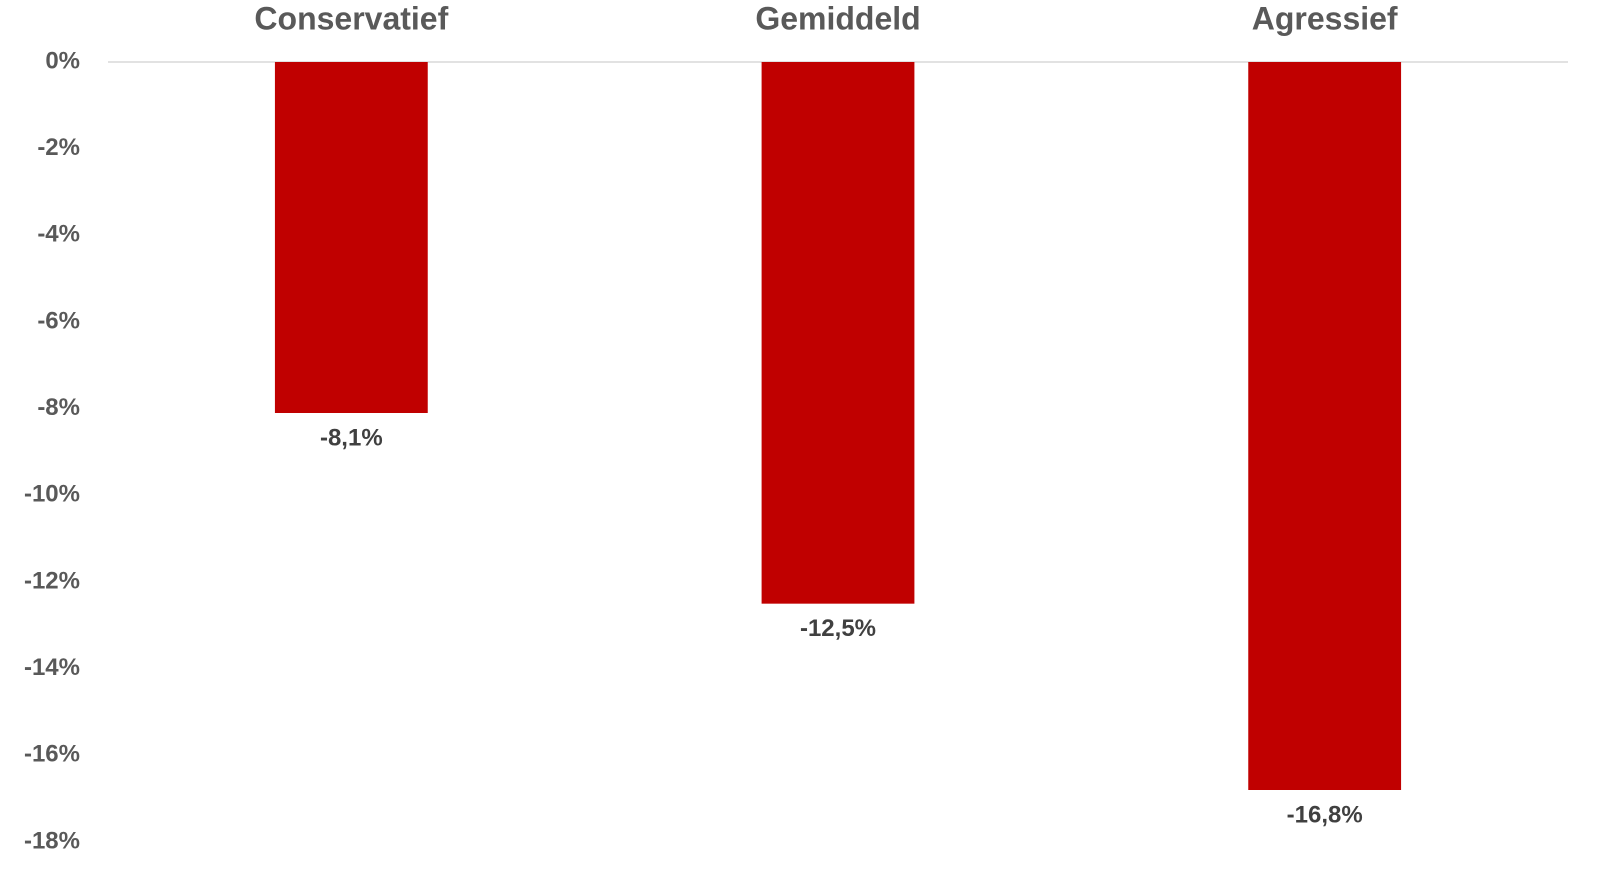 The width and height of the screenshot is (1608, 875). I want to click on y-tick-label: -16%, so click(52, 754).